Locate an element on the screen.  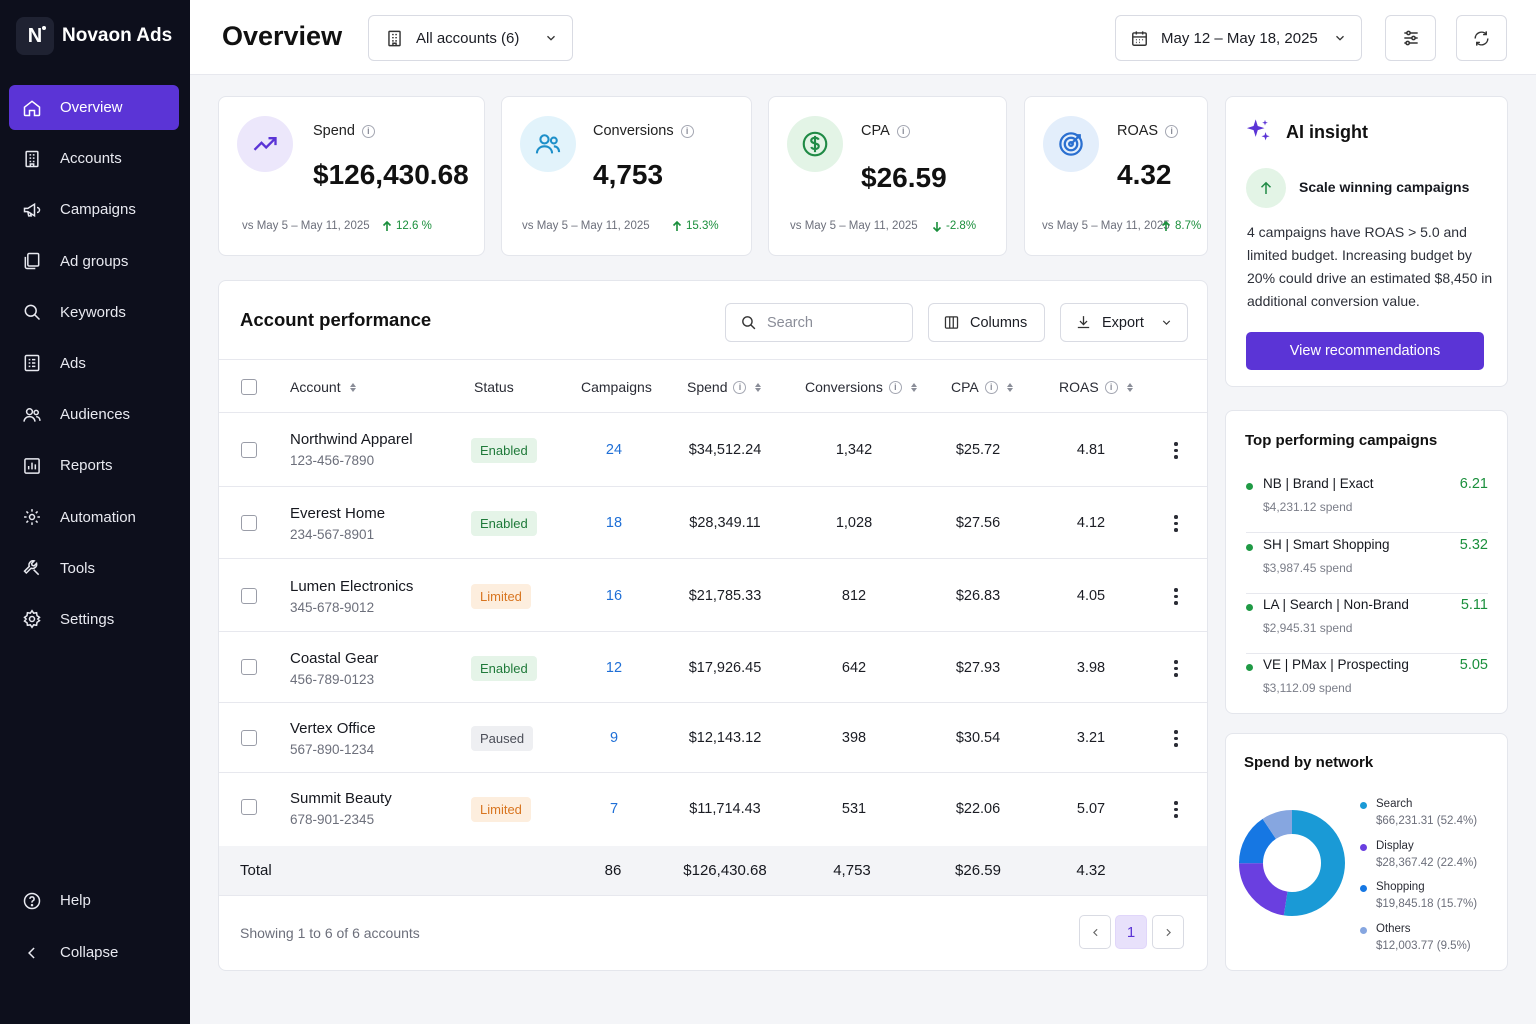
campaigns-count: 16 is located at coordinates (614, 596).